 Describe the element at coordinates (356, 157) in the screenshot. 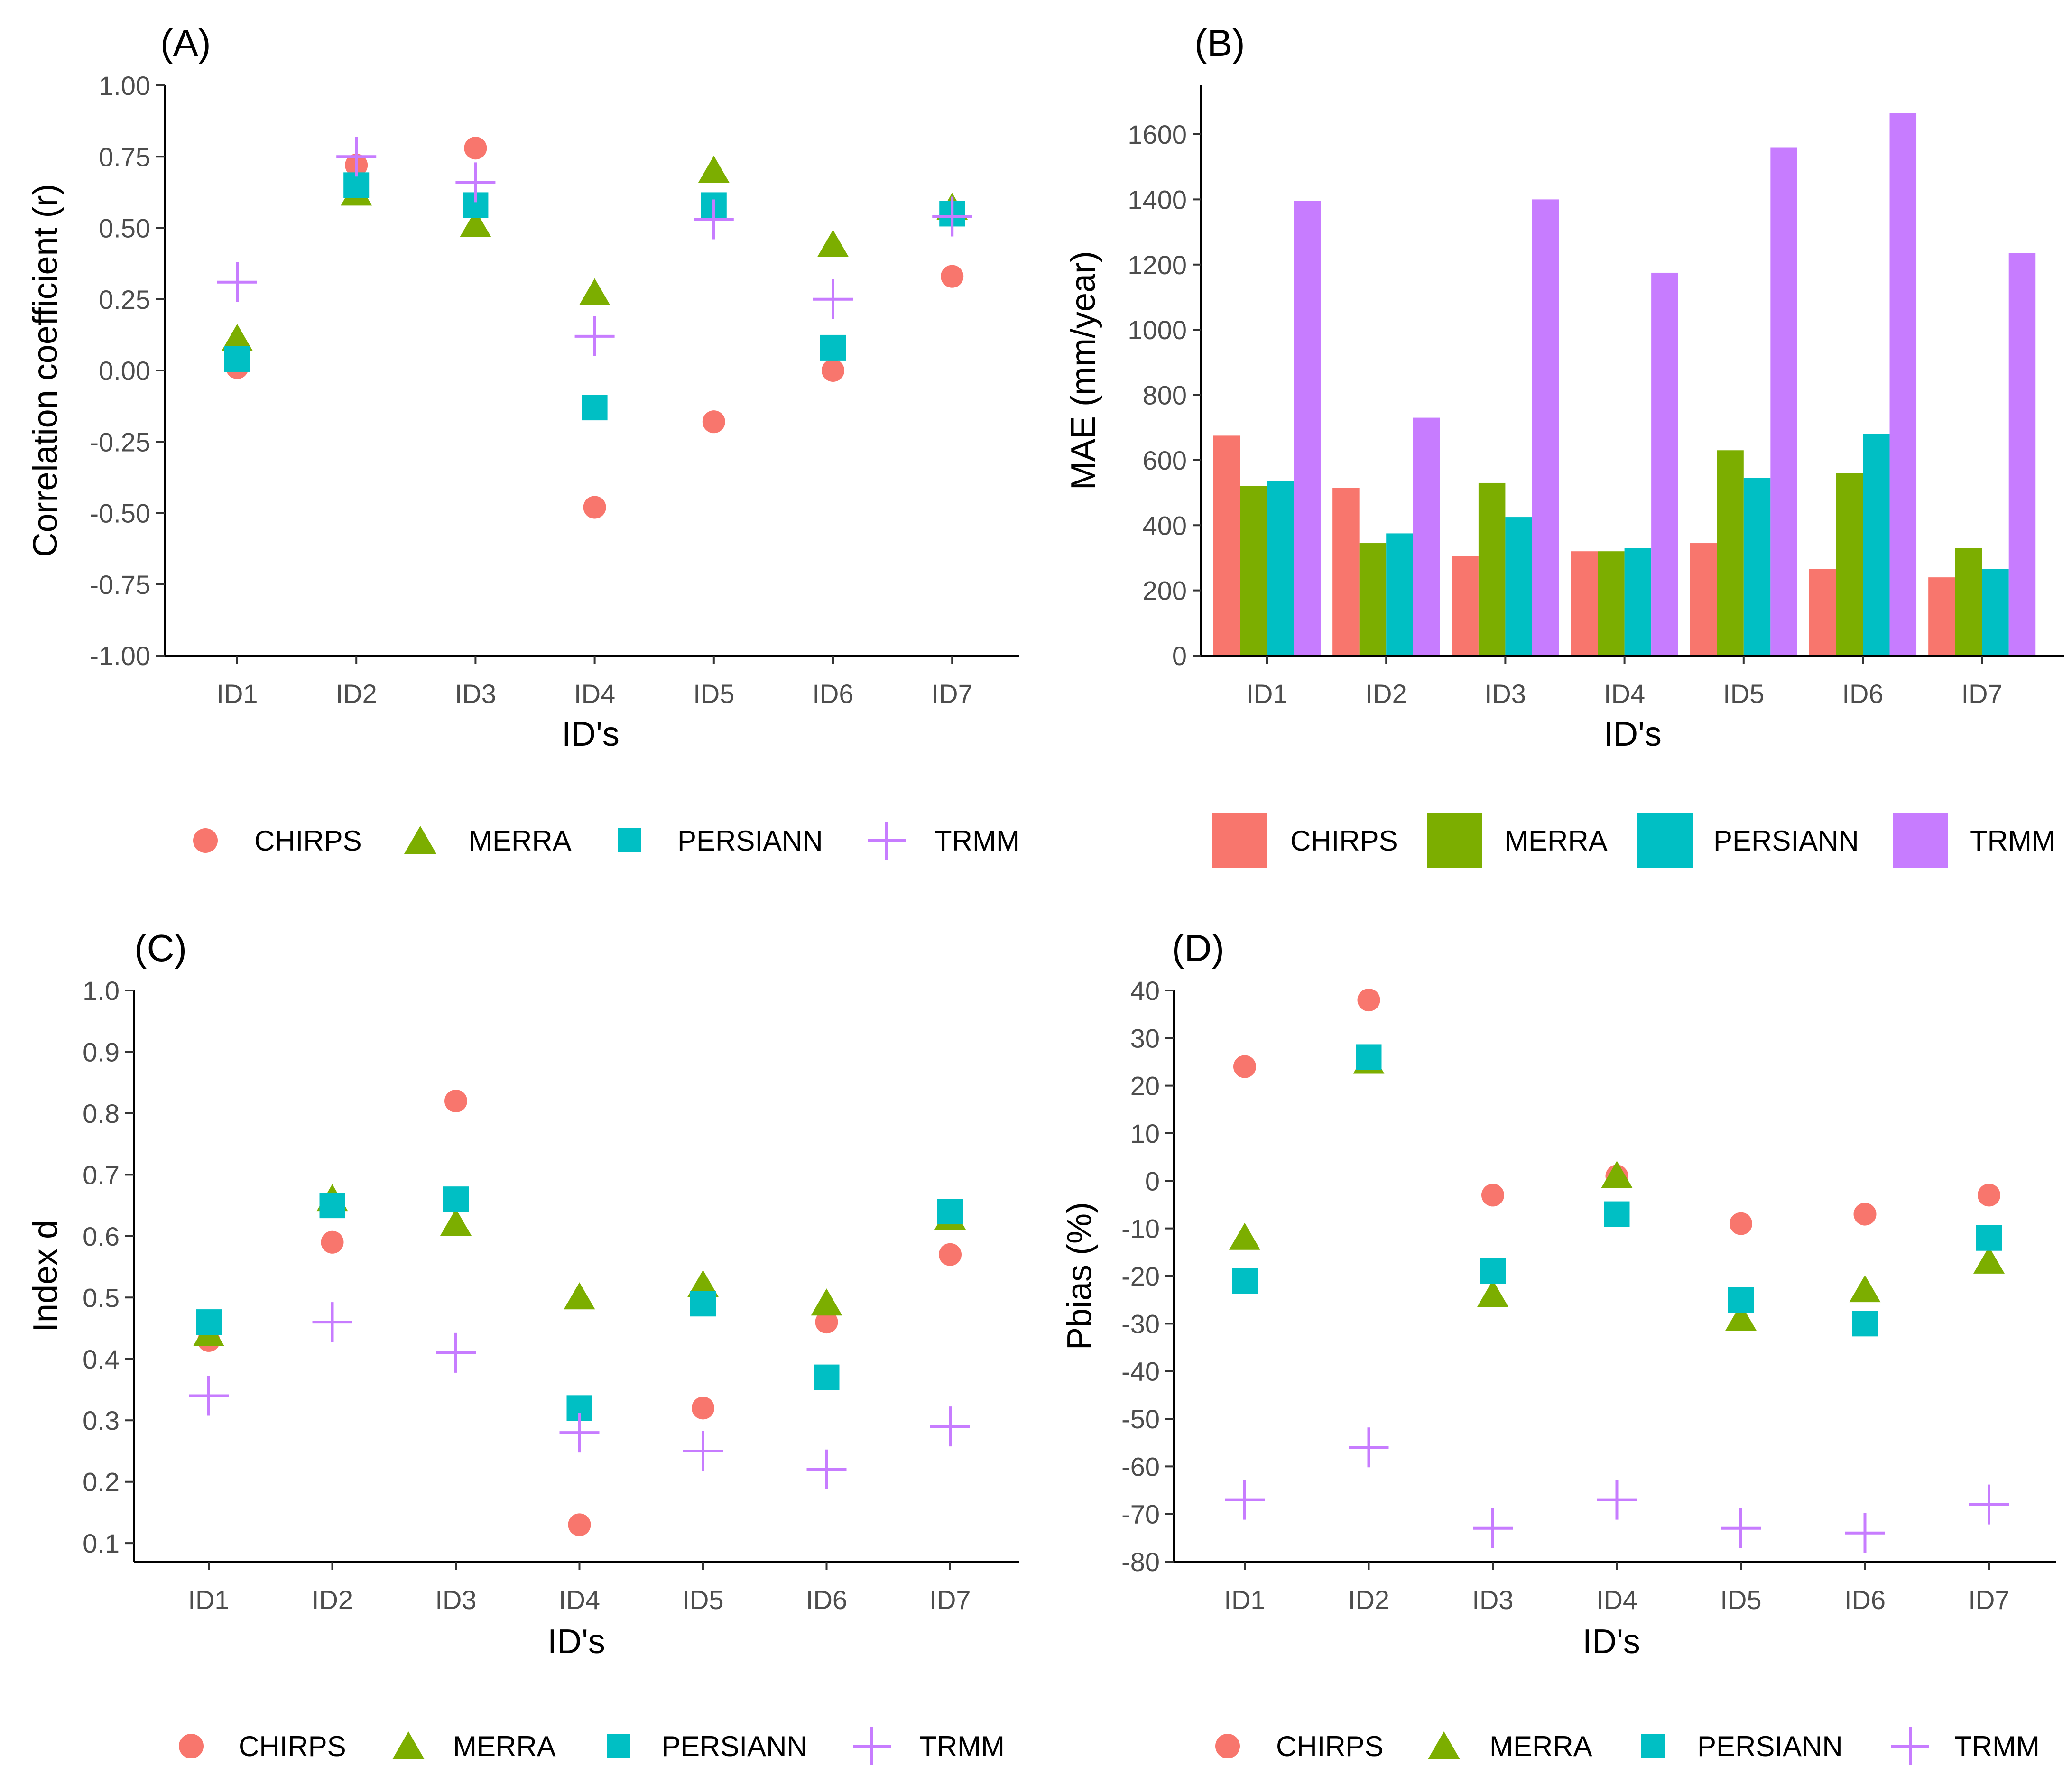

I see `point-trmm-id2` at that location.